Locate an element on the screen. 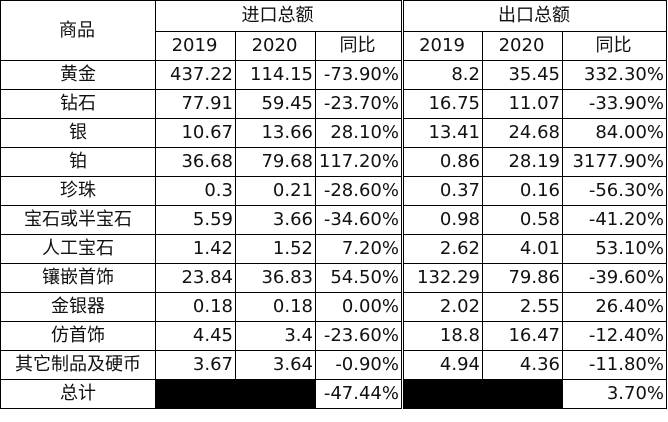 The width and height of the screenshot is (668, 422). value-cell: 437.22 is located at coordinates (195, 75).